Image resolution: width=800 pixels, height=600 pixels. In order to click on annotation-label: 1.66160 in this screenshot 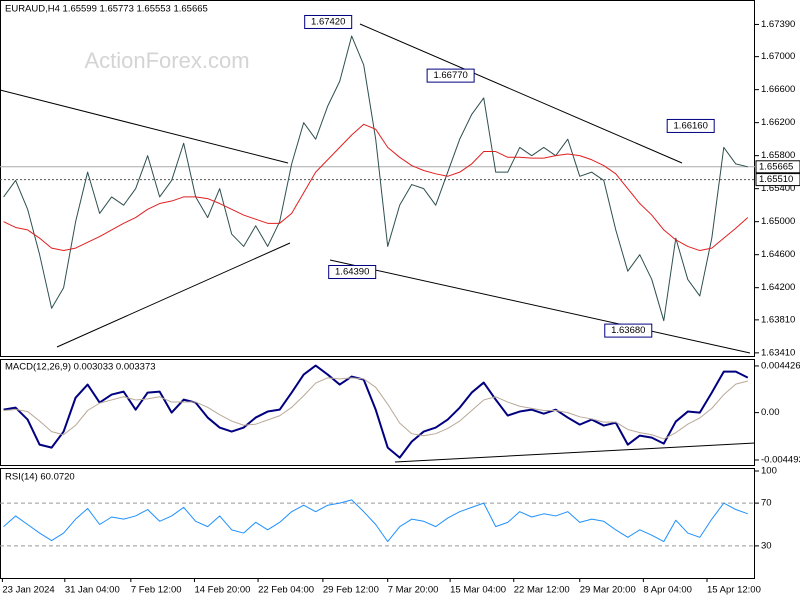, I will do `click(691, 125)`.